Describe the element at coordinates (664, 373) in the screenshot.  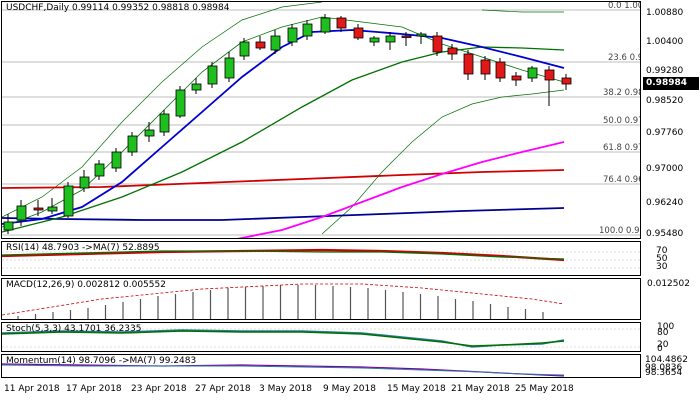
I see `momentum-tick: 98.3654` at that location.